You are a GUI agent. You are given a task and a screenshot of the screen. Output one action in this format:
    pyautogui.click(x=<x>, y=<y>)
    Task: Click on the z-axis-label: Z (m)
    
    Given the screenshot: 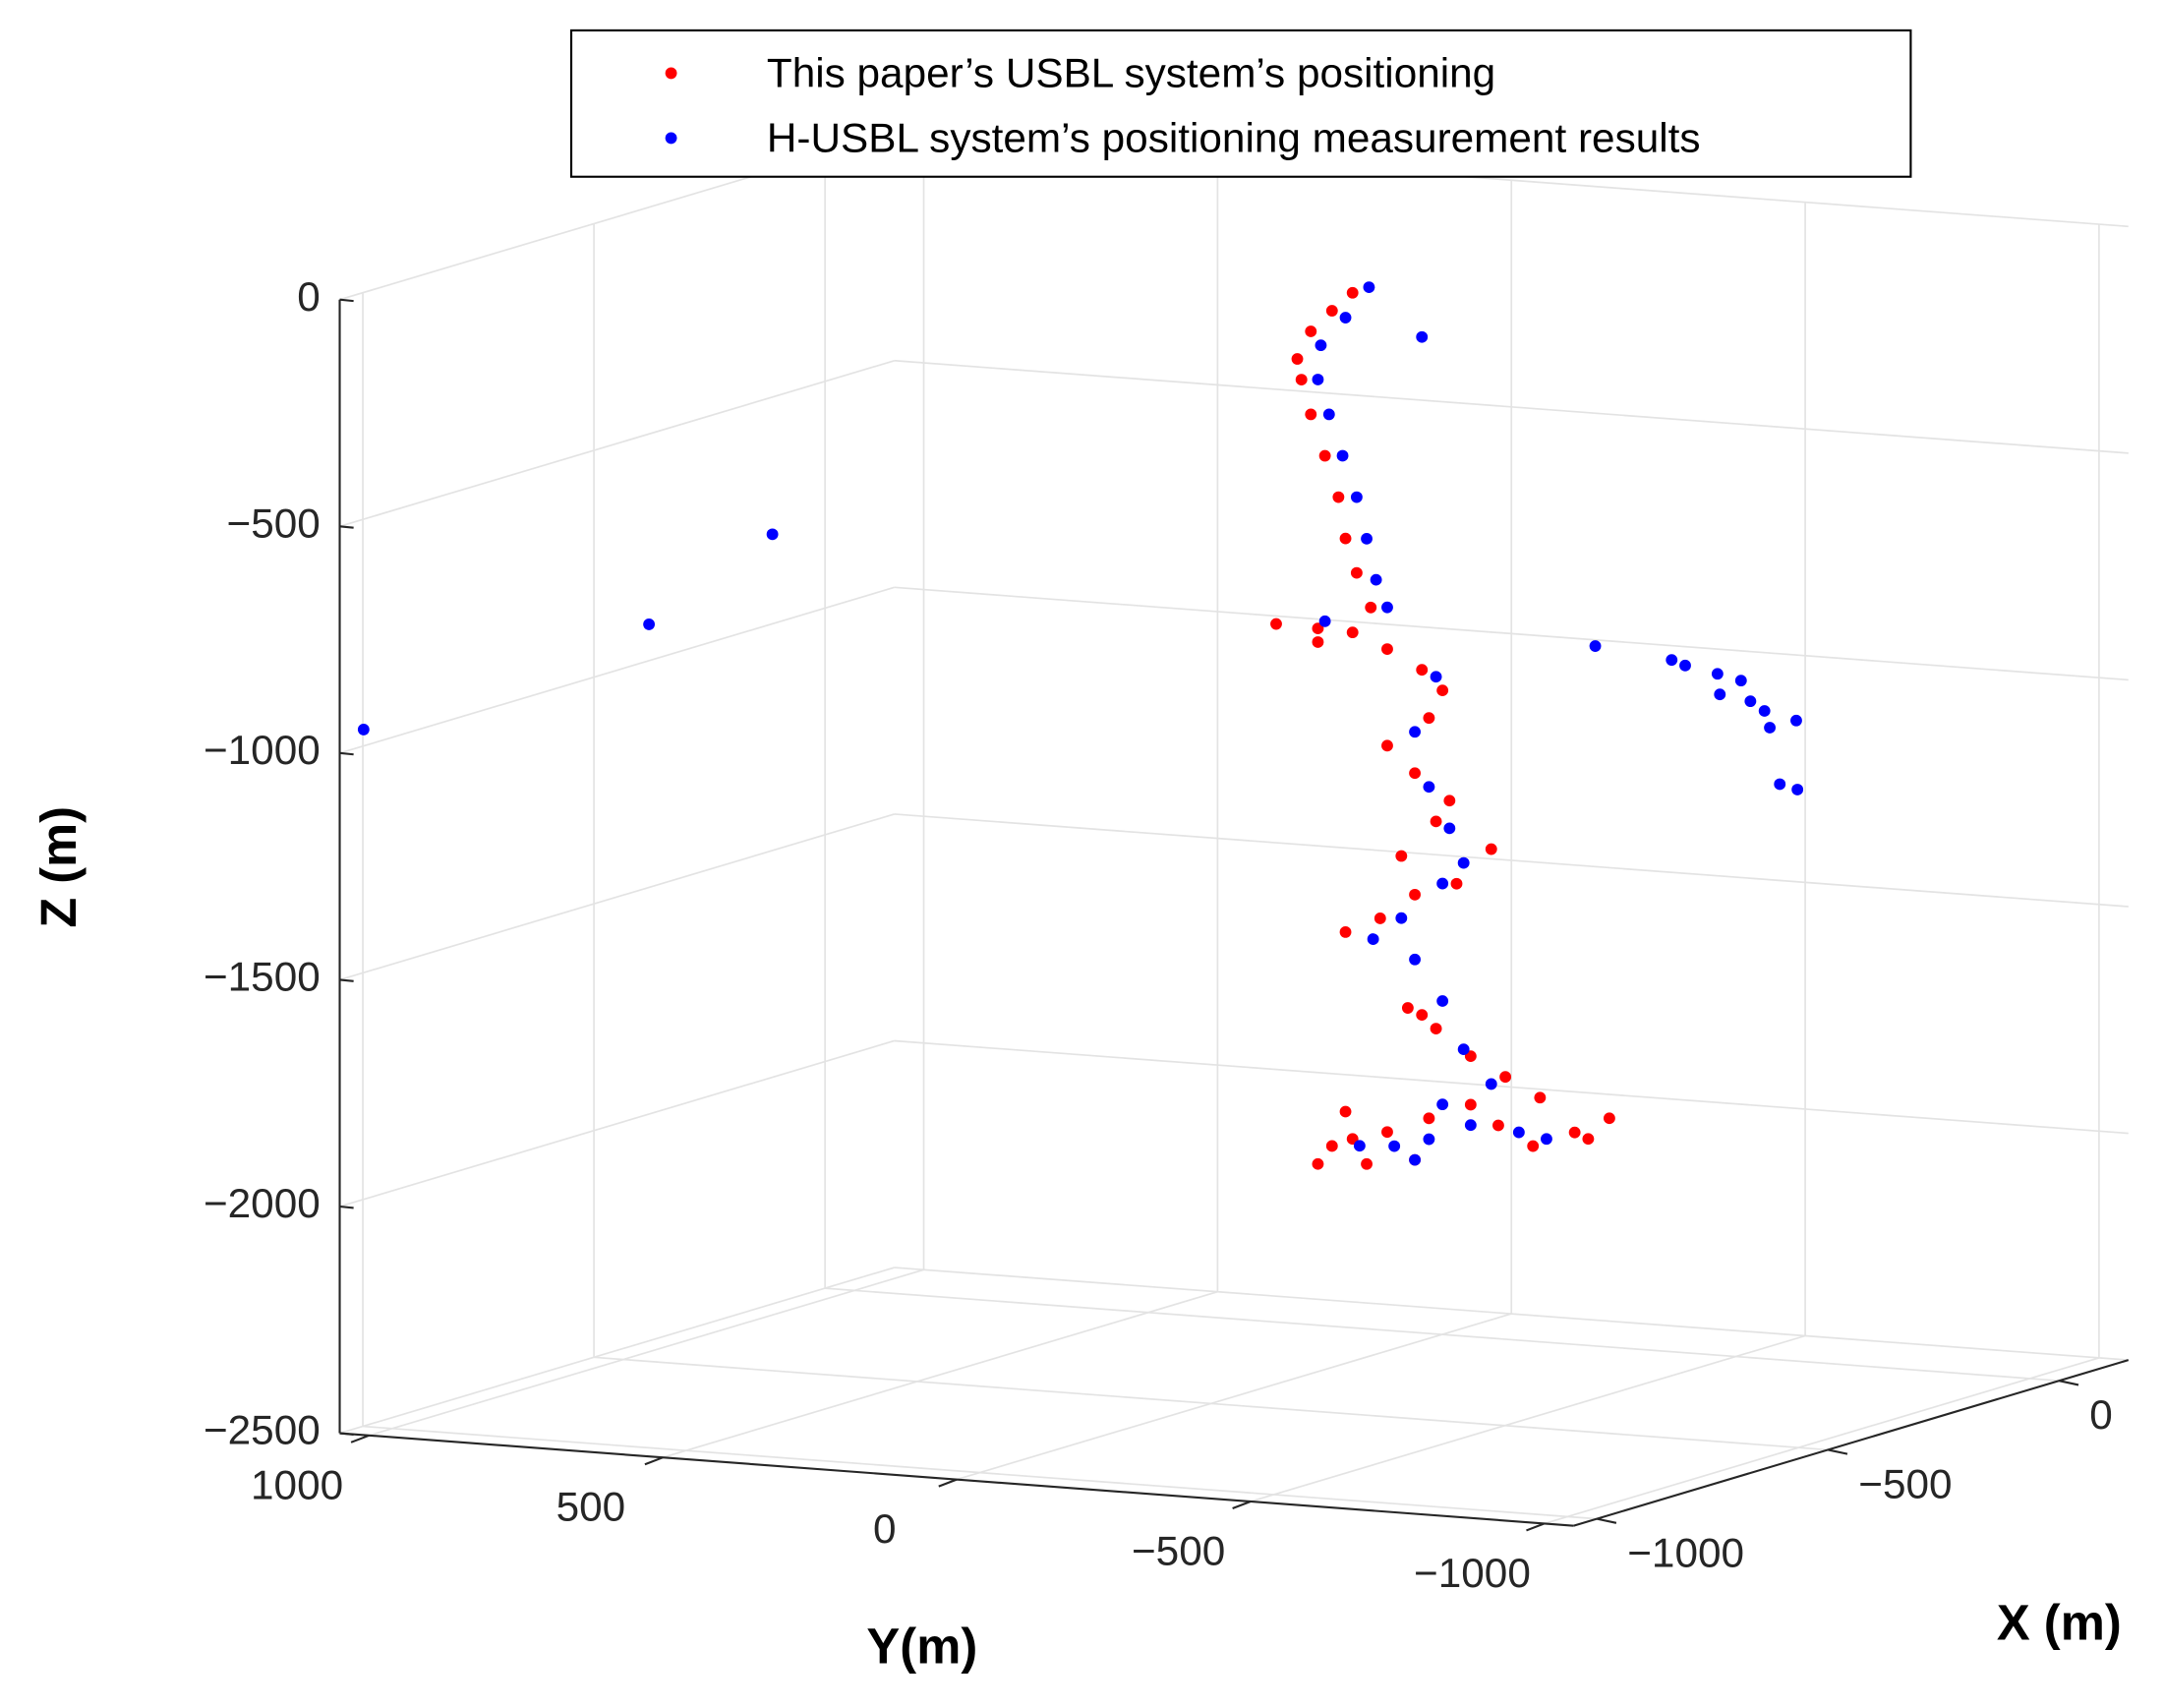 What is the action you would take?
    pyautogui.click(x=58, y=867)
    